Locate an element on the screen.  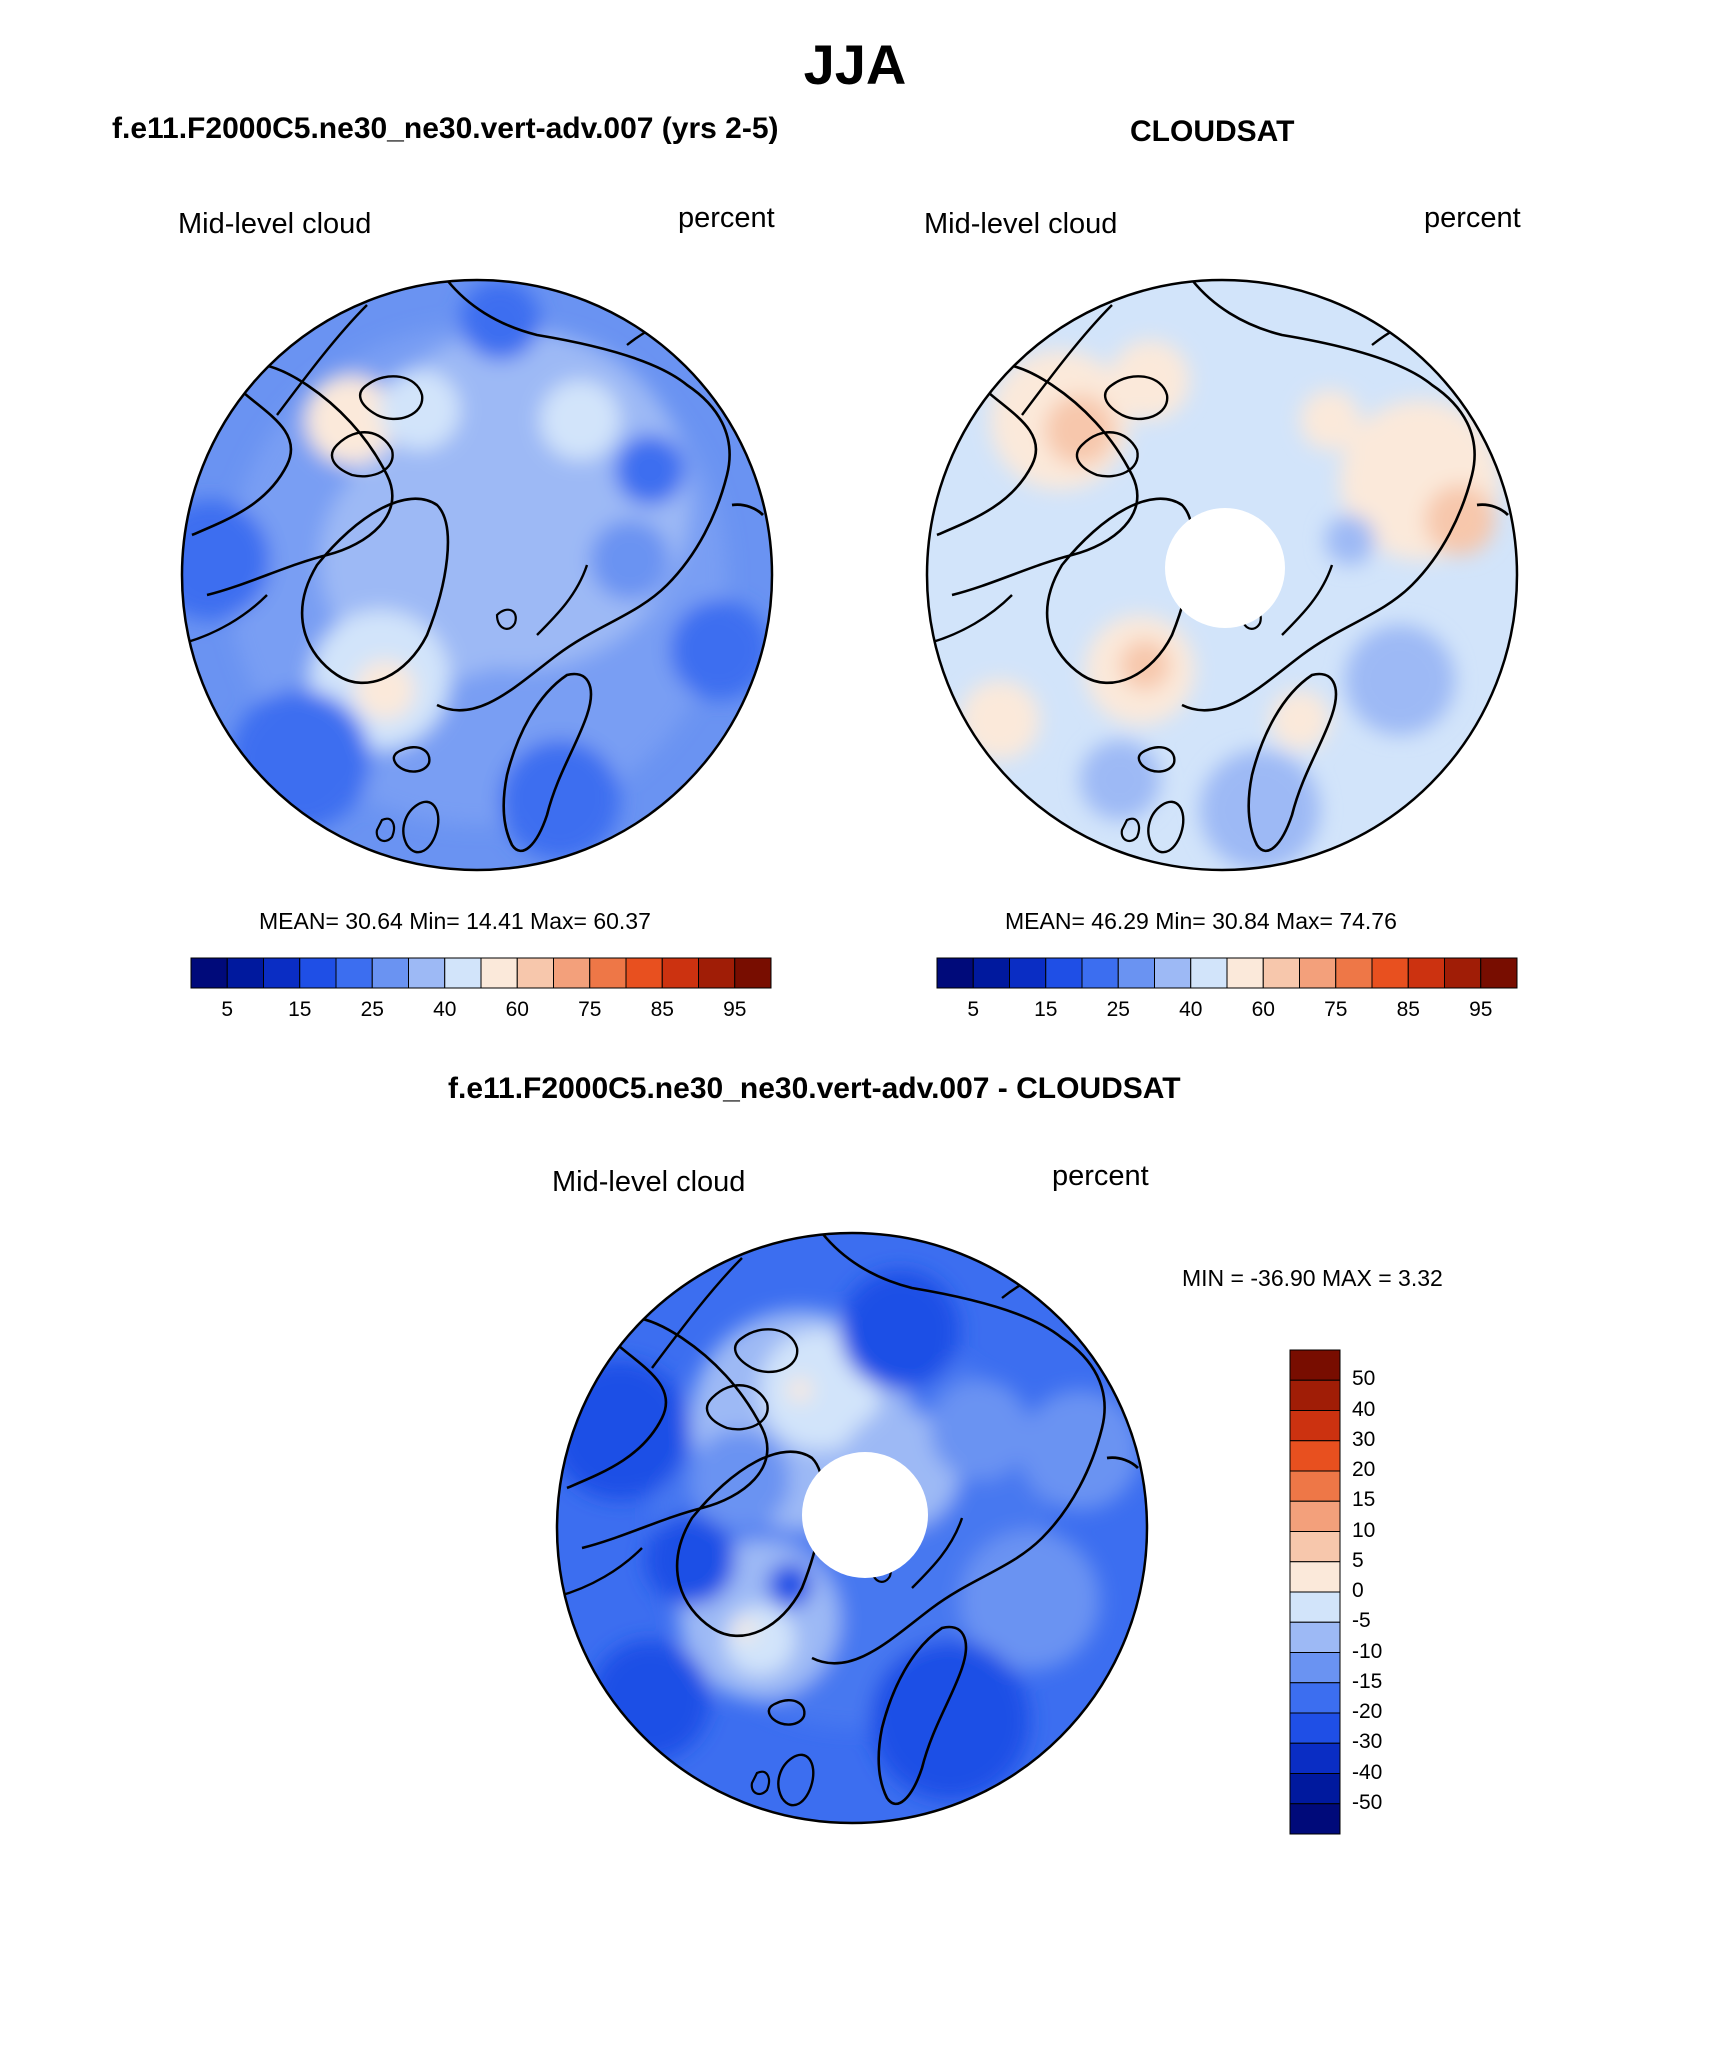
panel2-title: CLOUDSAT is located at coordinates (1212, 131).